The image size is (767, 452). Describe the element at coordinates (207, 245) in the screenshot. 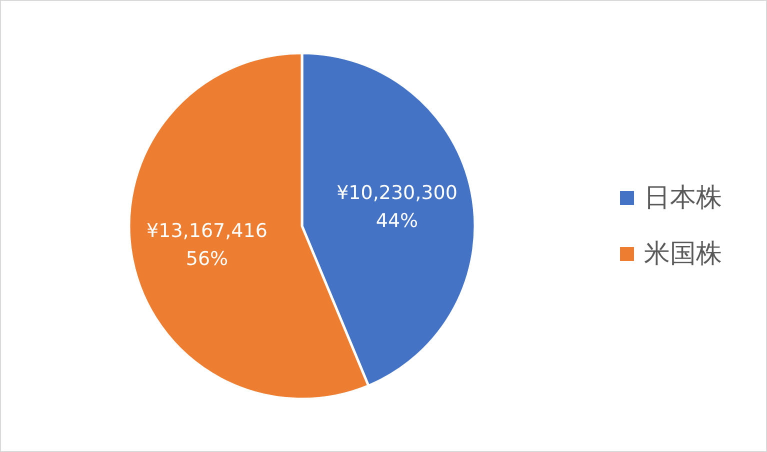

I see `data-label: ¥13,167,416 56%` at that location.